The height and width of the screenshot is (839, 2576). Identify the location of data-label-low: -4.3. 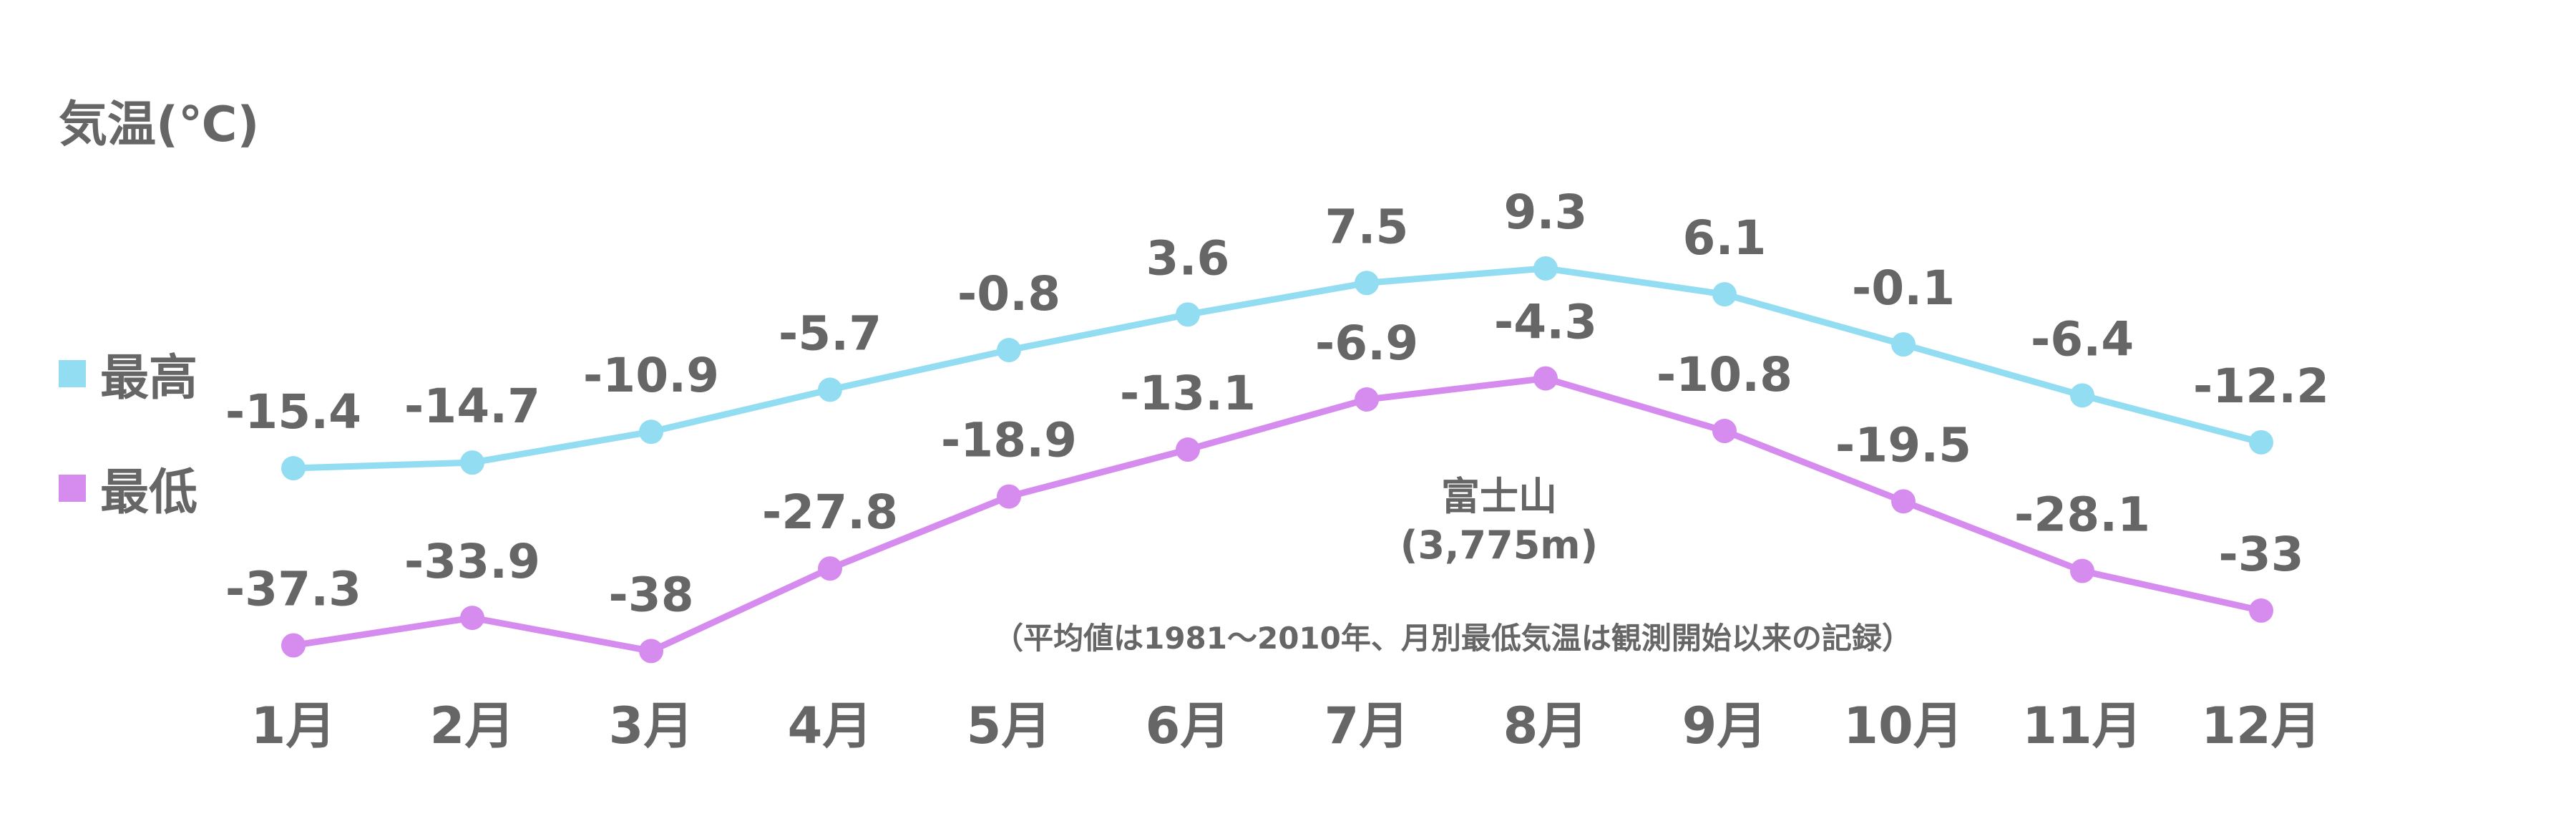
(1546, 323).